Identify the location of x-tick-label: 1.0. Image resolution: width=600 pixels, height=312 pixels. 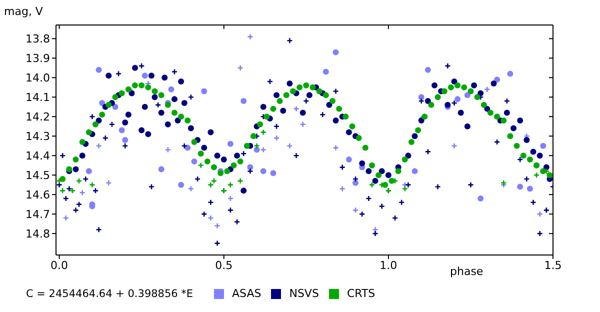
(389, 265).